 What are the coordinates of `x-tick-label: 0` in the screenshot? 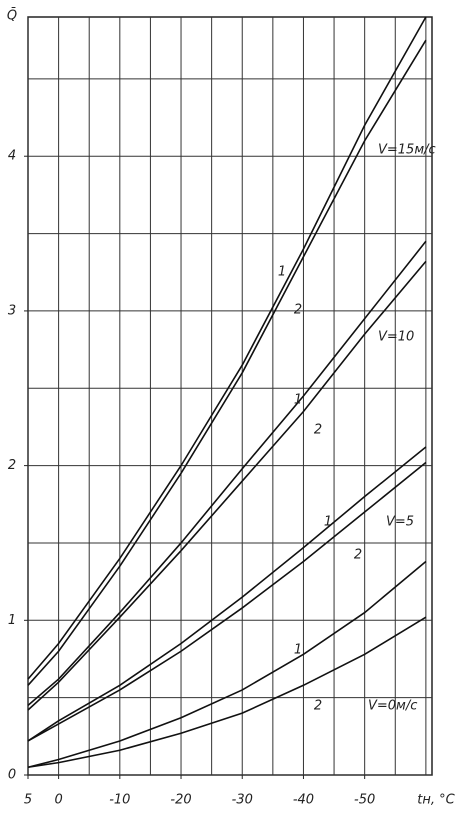 It's located at (58, 800).